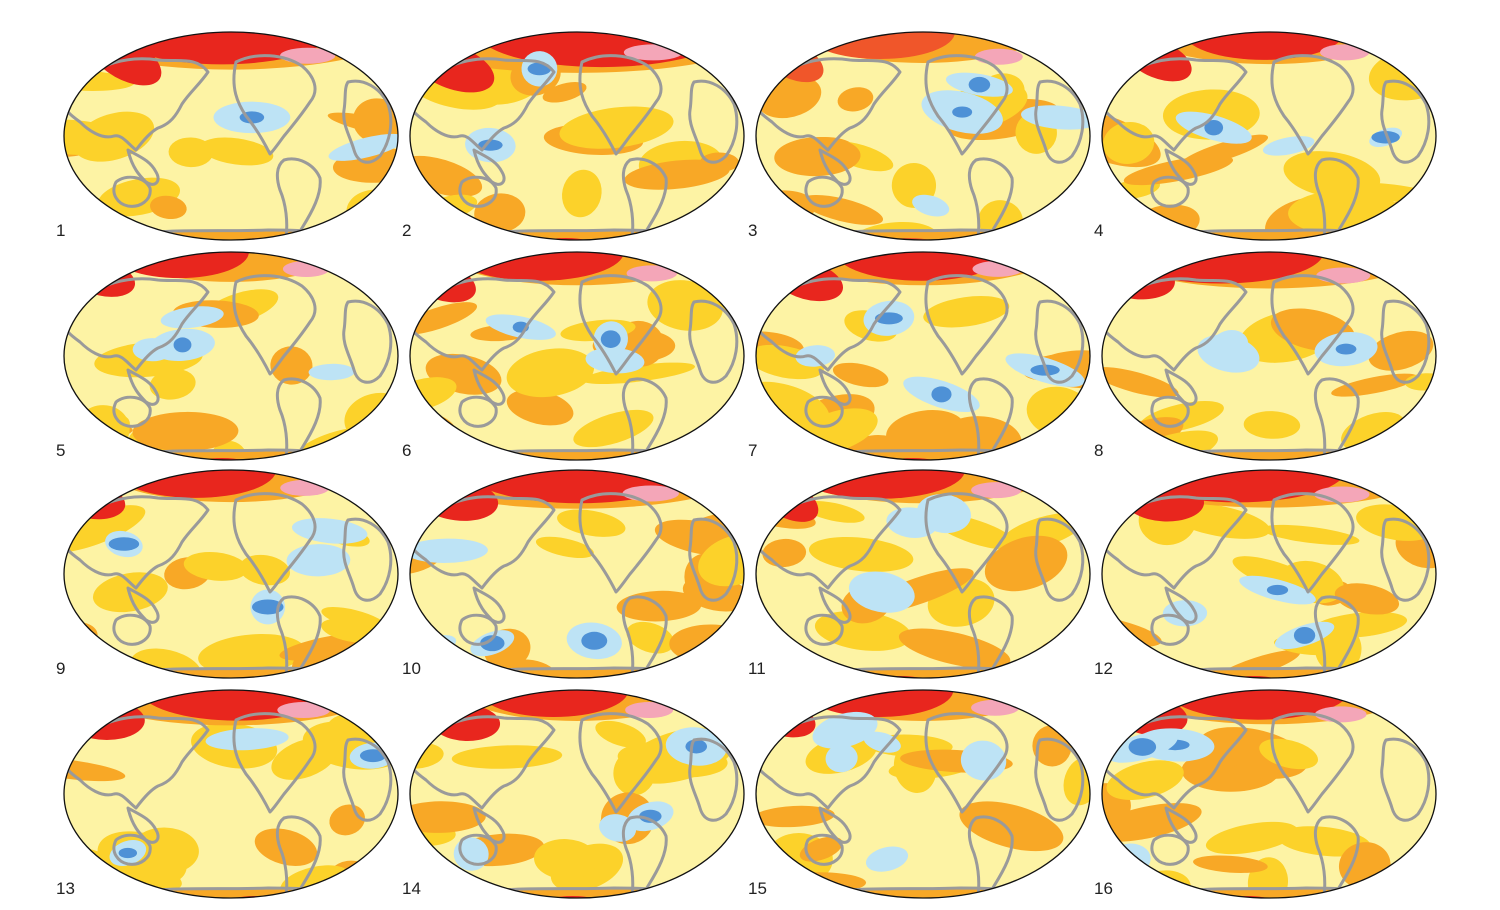 This screenshot has height=910, width=1500. What do you see at coordinates (1103, 668) in the screenshot?
I see `panel-number-label: 12` at bounding box center [1103, 668].